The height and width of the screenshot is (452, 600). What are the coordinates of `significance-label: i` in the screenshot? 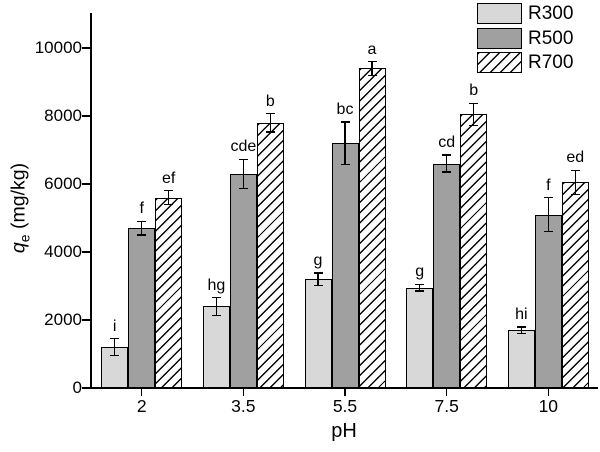 It's located at (114, 326).